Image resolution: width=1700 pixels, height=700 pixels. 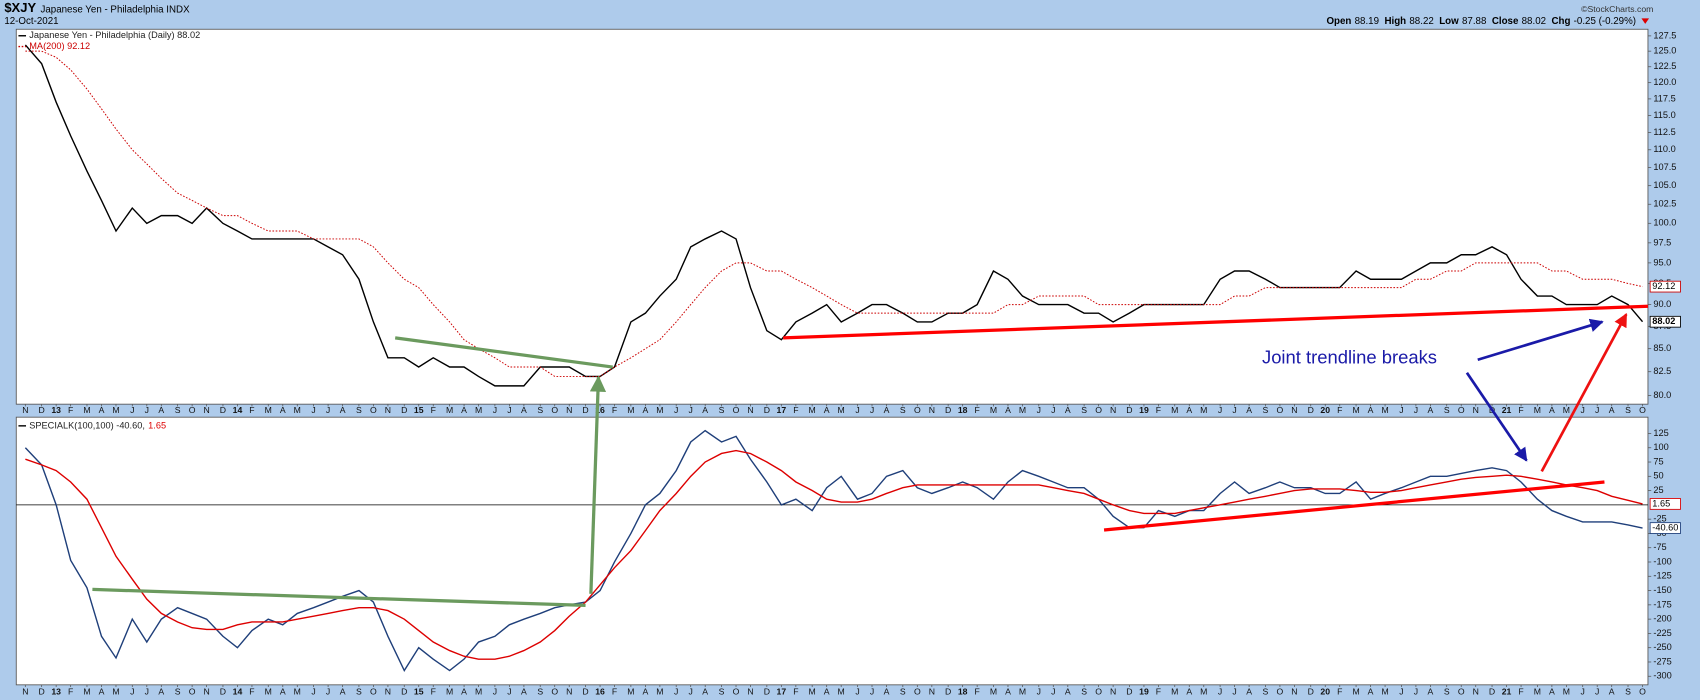 What do you see at coordinates (1663, 321) in the screenshot?
I see `last-value-label: 88.02` at bounding box center [1663, 321].